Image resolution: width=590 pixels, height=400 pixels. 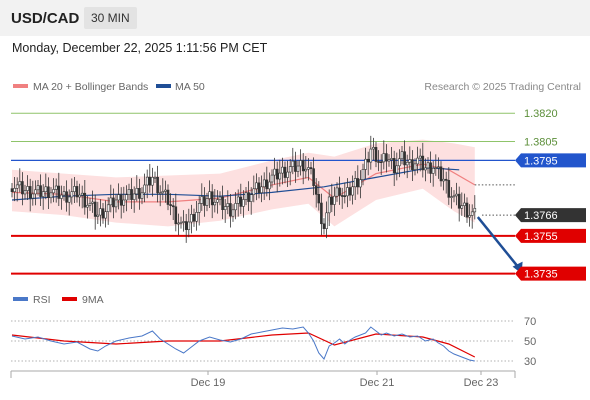 What do you see at coordinates (110, 18) in the screenshot?
I see `timeframe-button: 30 MIN` at bounding box center [110, 18].